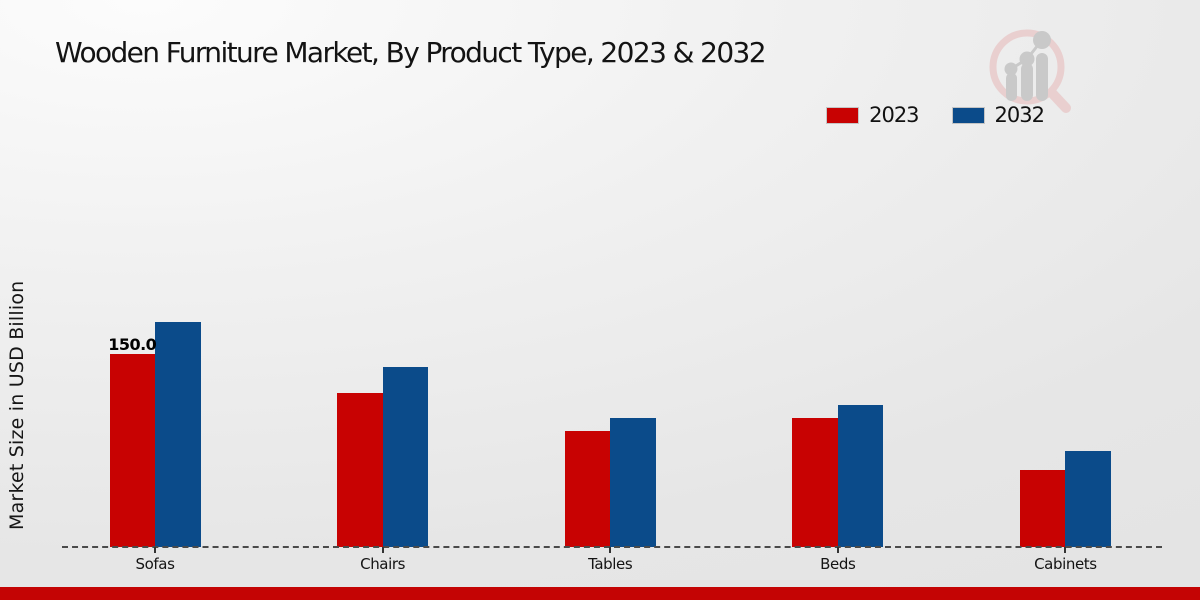 The image size is (1200, 600). What do you see at coordinates (936, 115) in the screenshot?
I see `legend: 2023 2032` at bounding box center [936, 115].